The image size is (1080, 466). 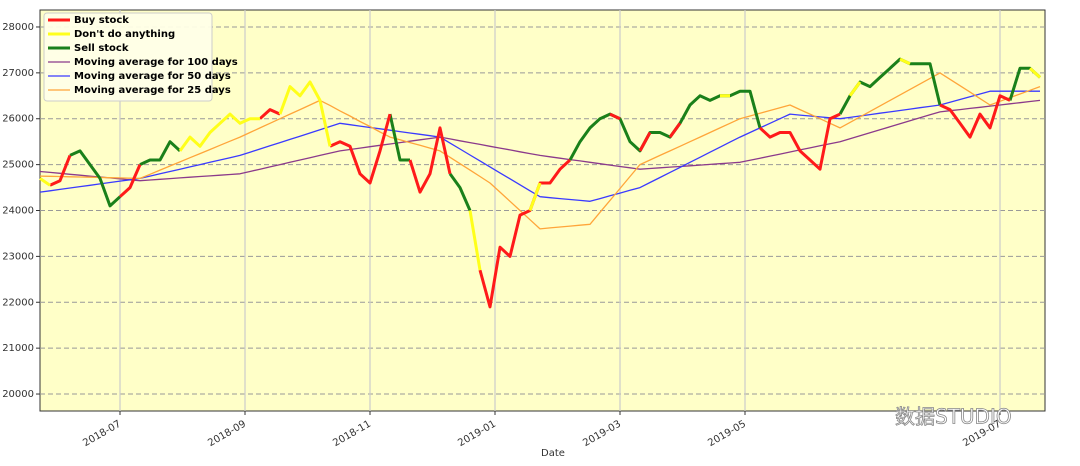 I want to click on y-tick-label: 26000, so click(x=18, y=119).